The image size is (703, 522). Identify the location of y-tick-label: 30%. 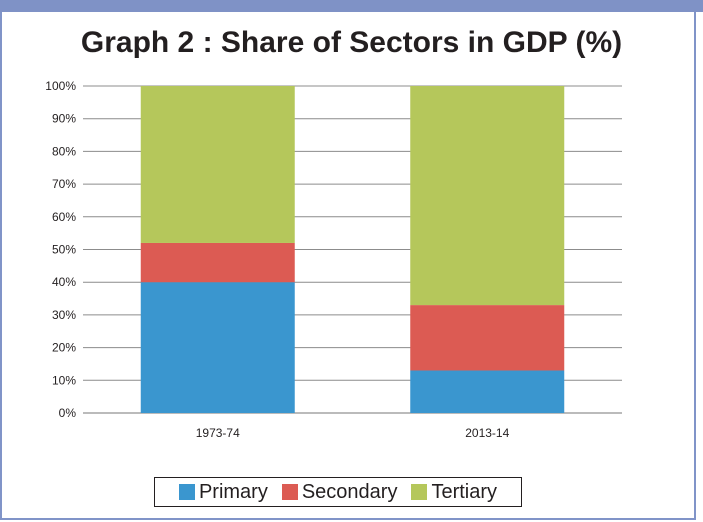
(64, 315).